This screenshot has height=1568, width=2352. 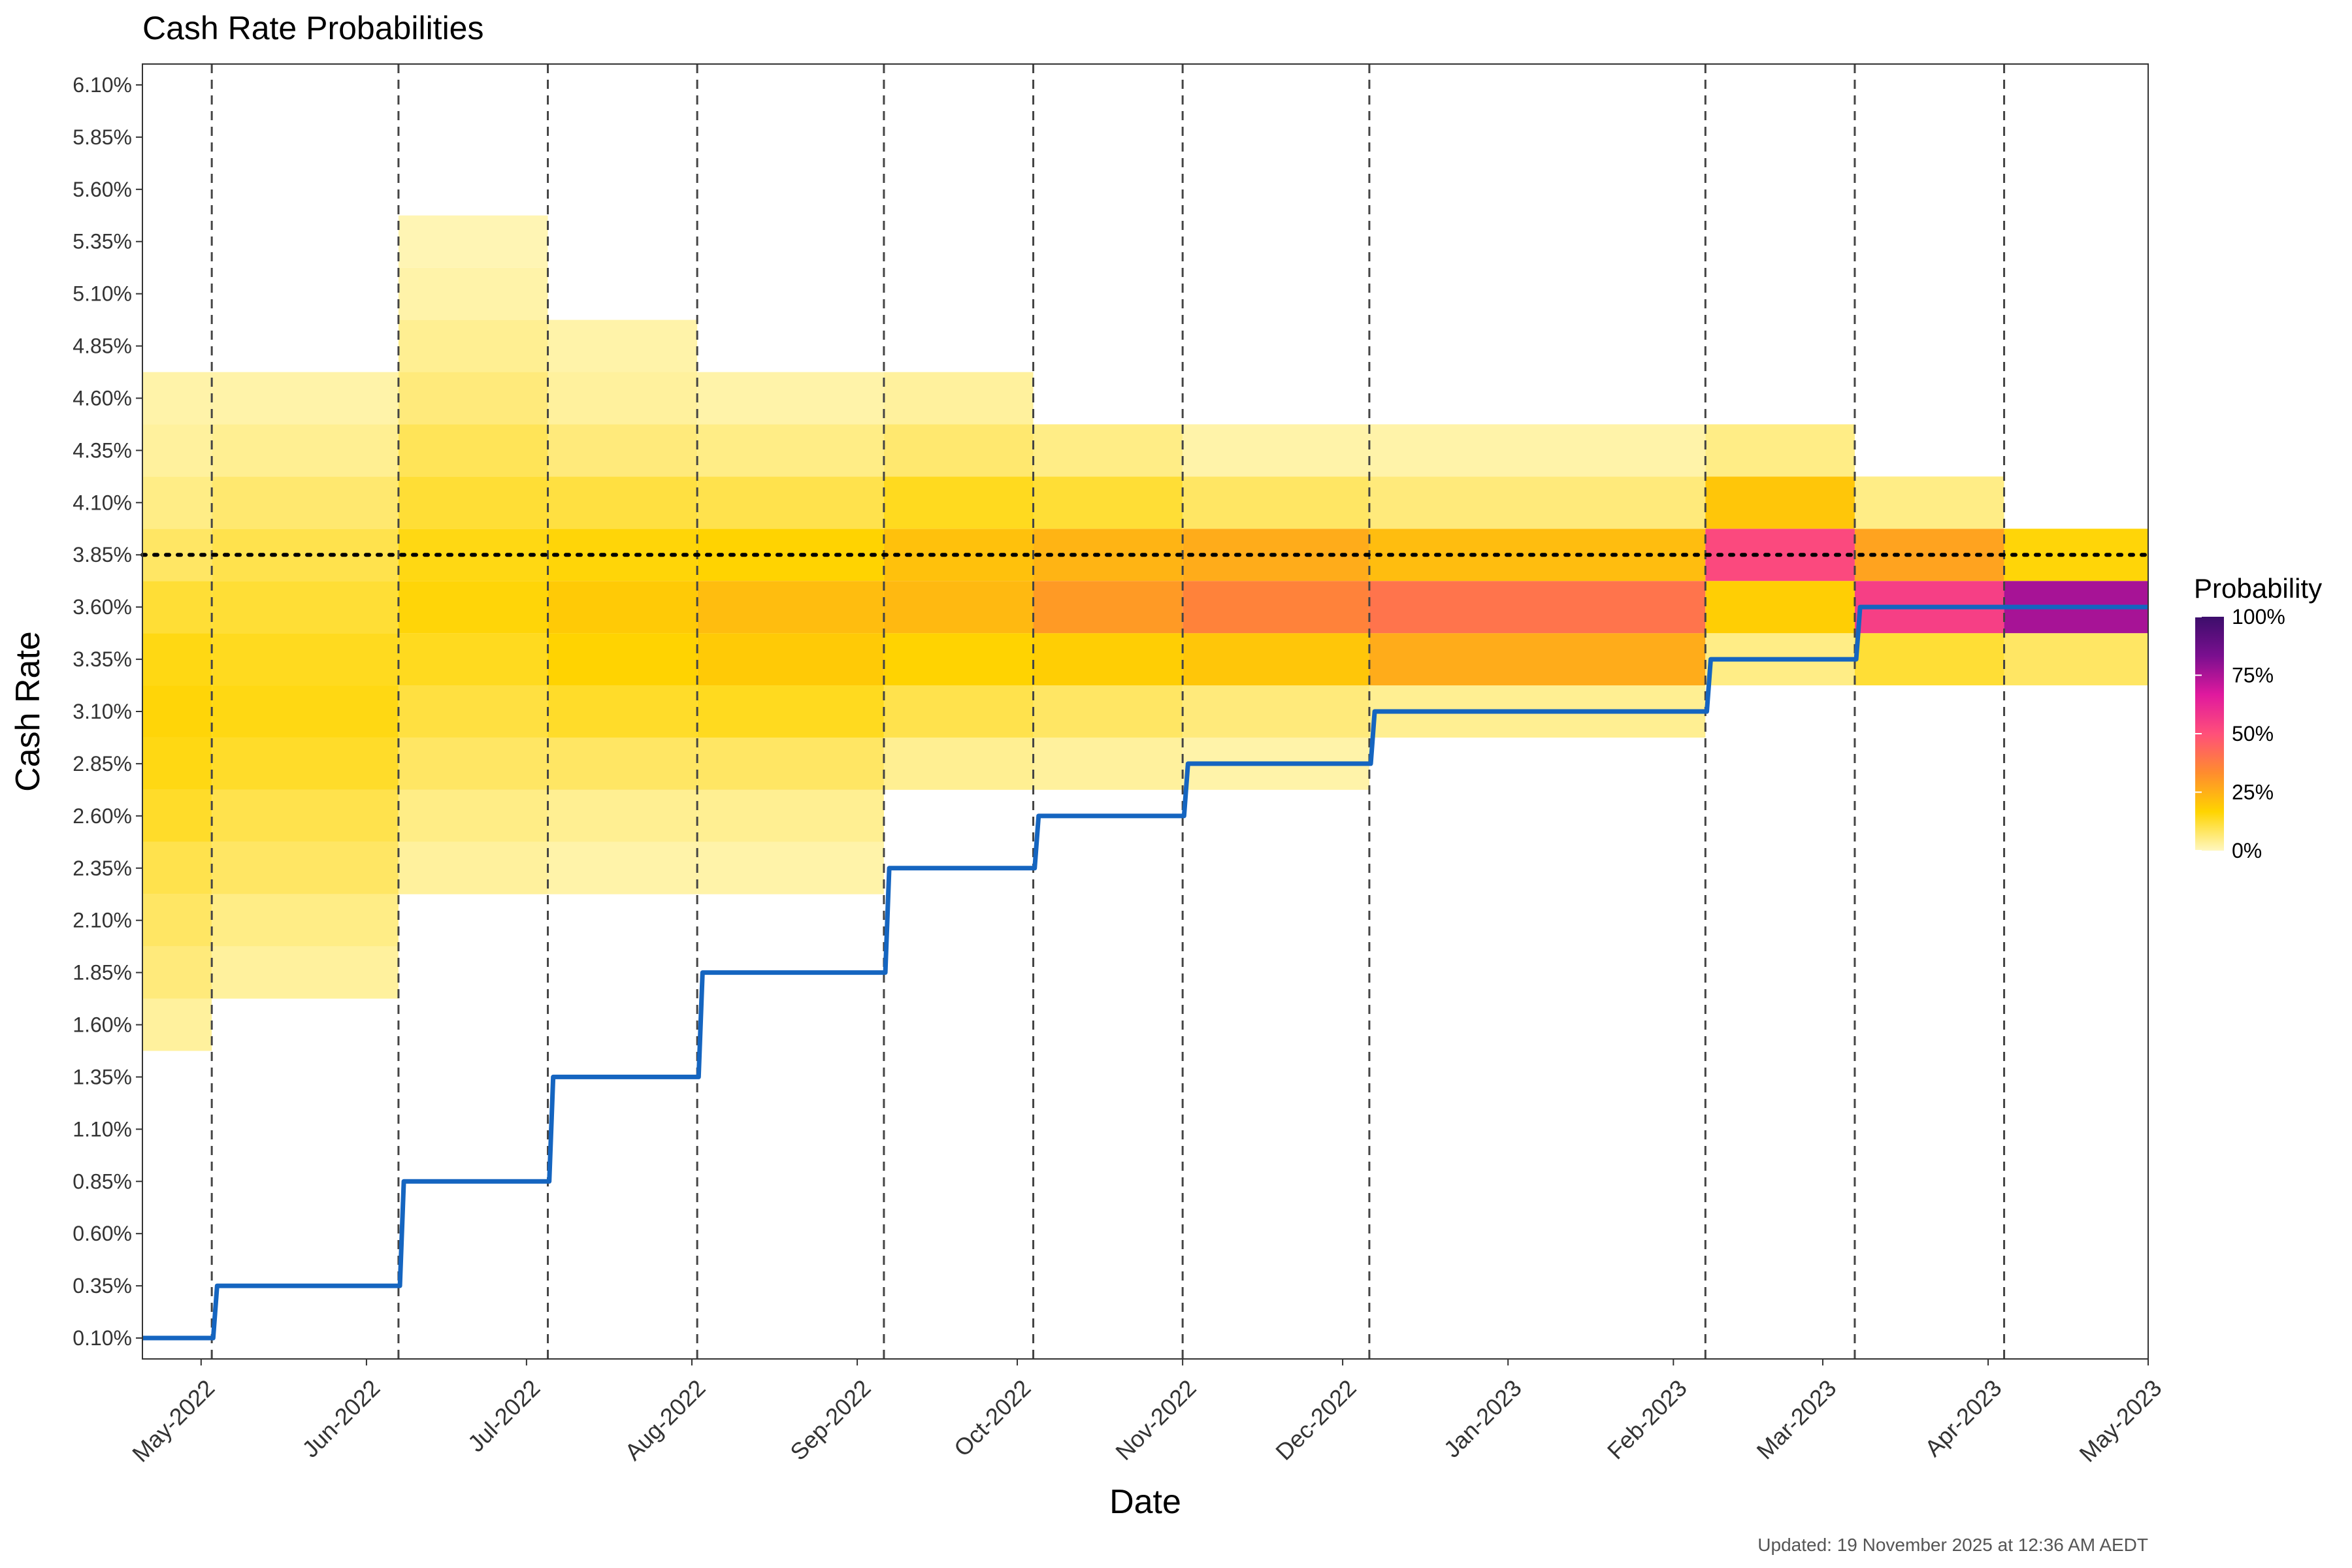 I want to click on y-tick-label: 4.35%, so click(x=102, y=450).